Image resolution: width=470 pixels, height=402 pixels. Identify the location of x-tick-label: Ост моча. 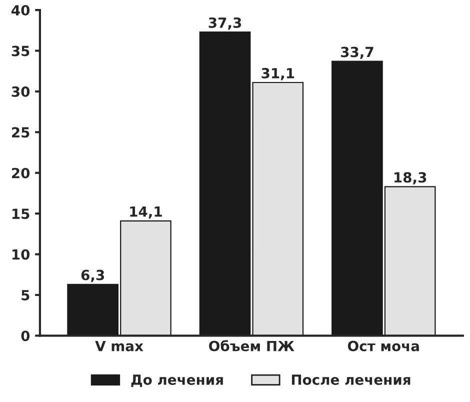
(383, 346).